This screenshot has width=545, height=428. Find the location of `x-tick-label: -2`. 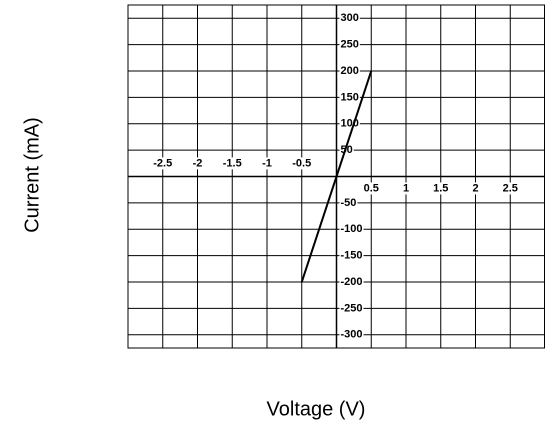

x-tick-label: -2 is located at coordinates (198, 163).